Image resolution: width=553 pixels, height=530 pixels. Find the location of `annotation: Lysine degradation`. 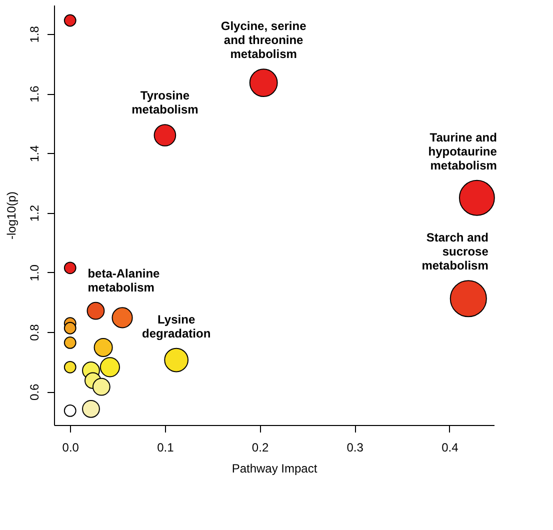

annotation: Lysine degradation is located at coordinates (176, 326).